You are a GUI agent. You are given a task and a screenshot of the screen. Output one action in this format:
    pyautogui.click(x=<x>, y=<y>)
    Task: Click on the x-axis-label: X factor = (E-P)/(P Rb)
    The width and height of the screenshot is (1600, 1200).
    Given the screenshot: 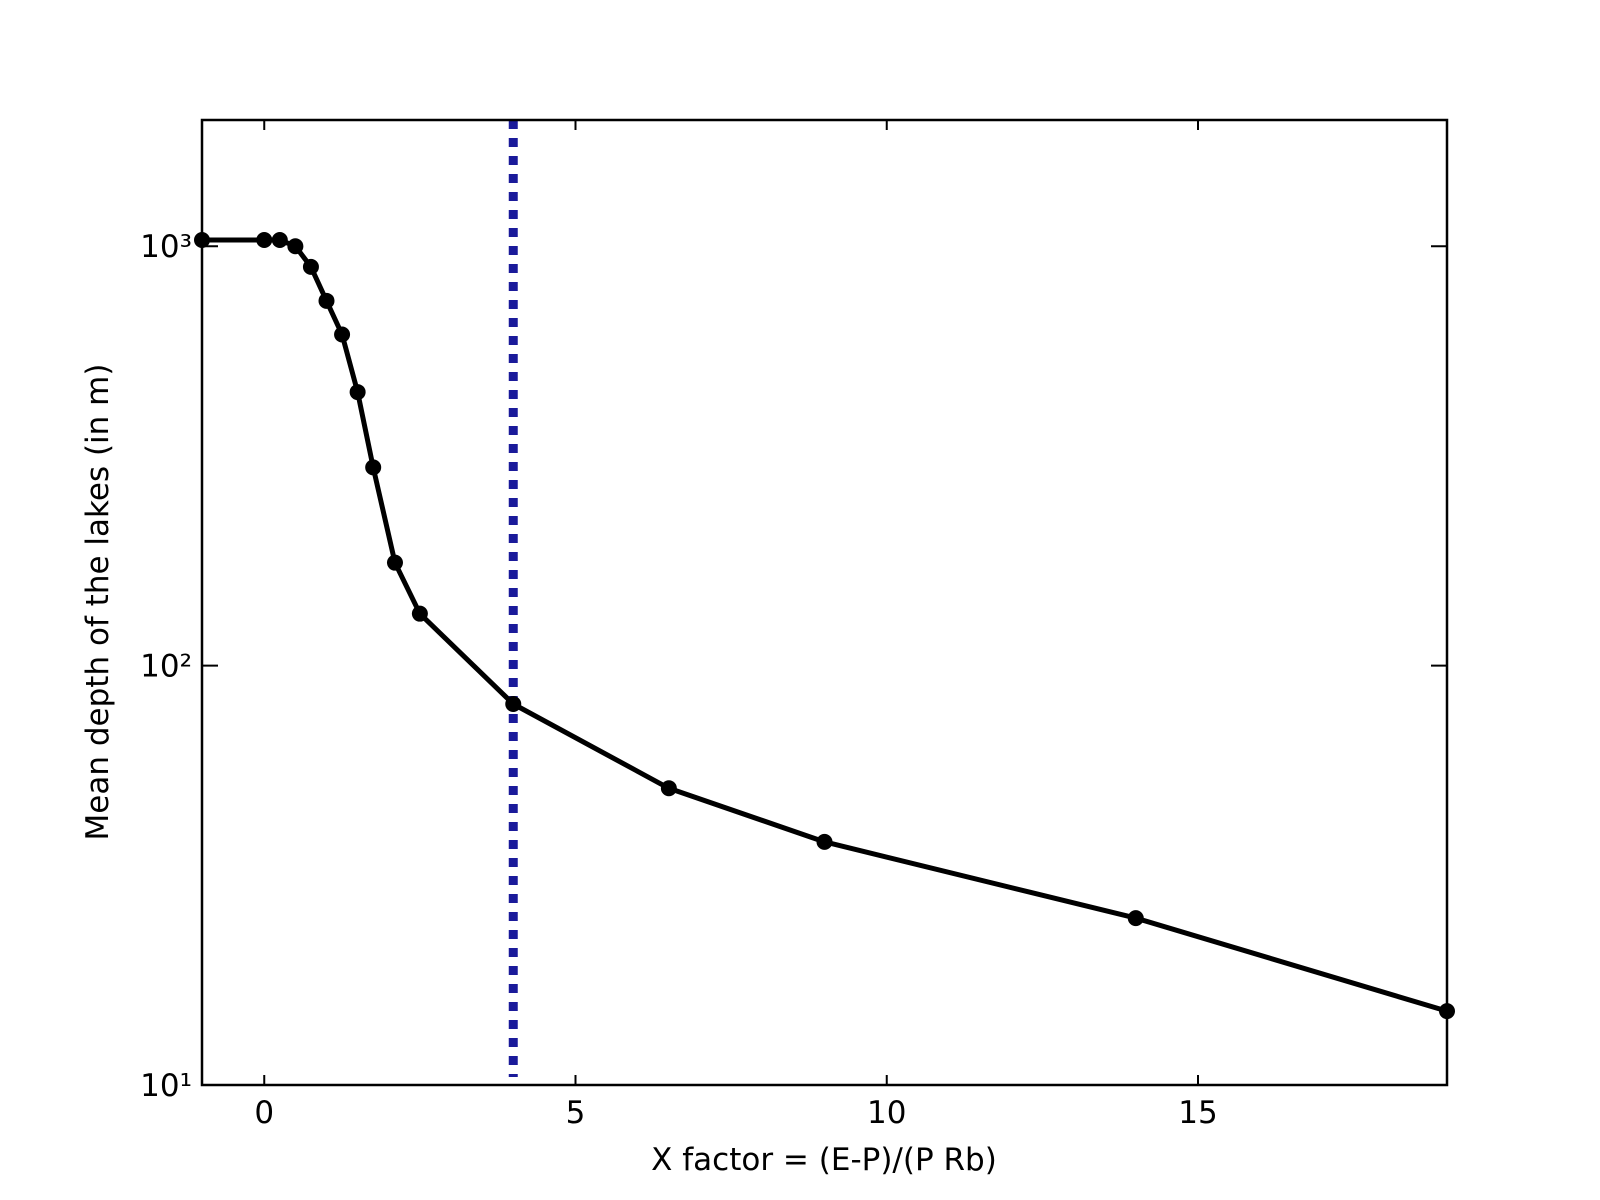 What is the action you would take?
    pyautogui.click(x=824, y=1160)
    